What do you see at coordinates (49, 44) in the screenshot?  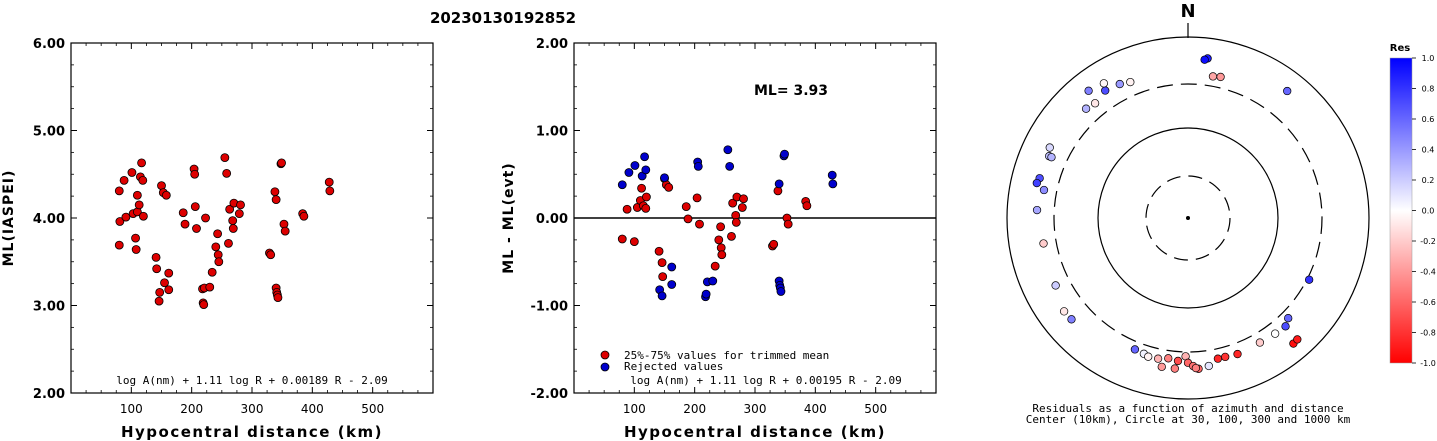 I see `y-tick-label: 6.00` at bounding box center [49, 44].